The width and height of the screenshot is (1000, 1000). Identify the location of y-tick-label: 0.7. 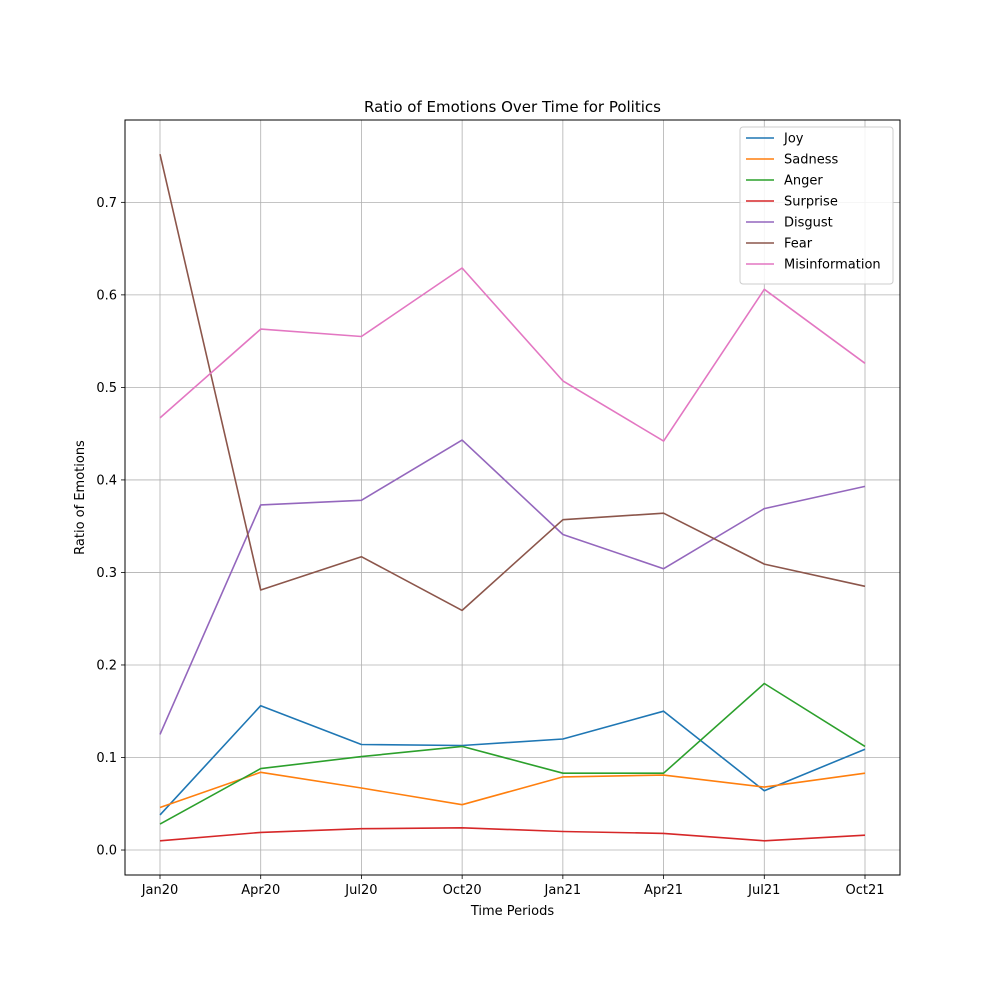
(106, 203).